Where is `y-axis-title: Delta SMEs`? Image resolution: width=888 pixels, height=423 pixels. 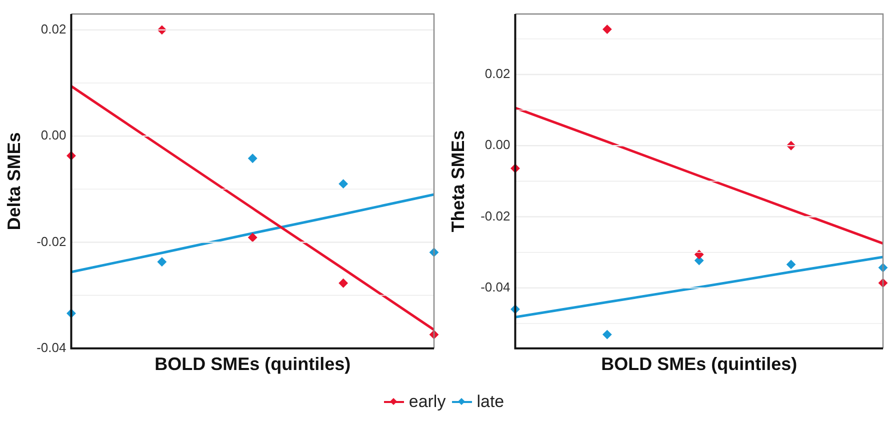 y-axis-title: Delta SMEs is located at coordinates (14, 181).